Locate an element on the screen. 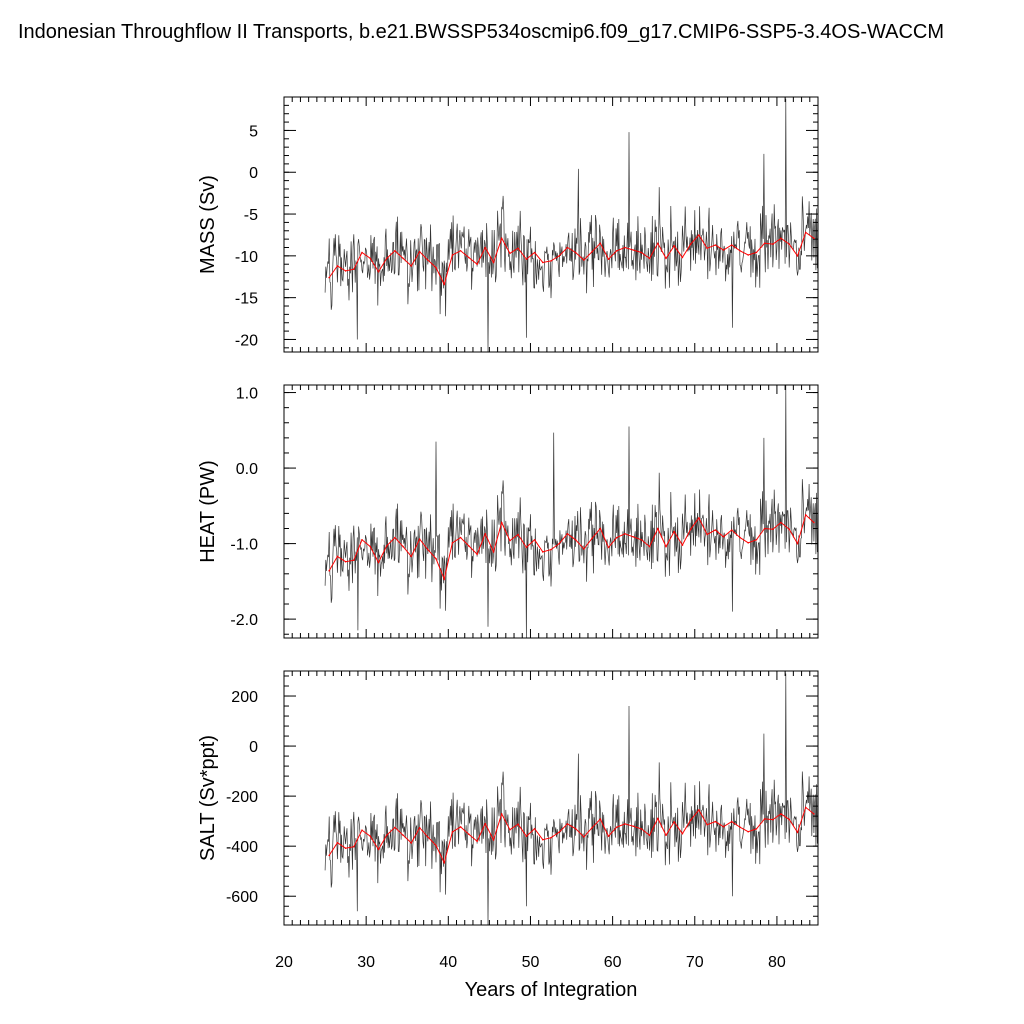  x-tick-label: 60 is located at coordinates (613, 962).